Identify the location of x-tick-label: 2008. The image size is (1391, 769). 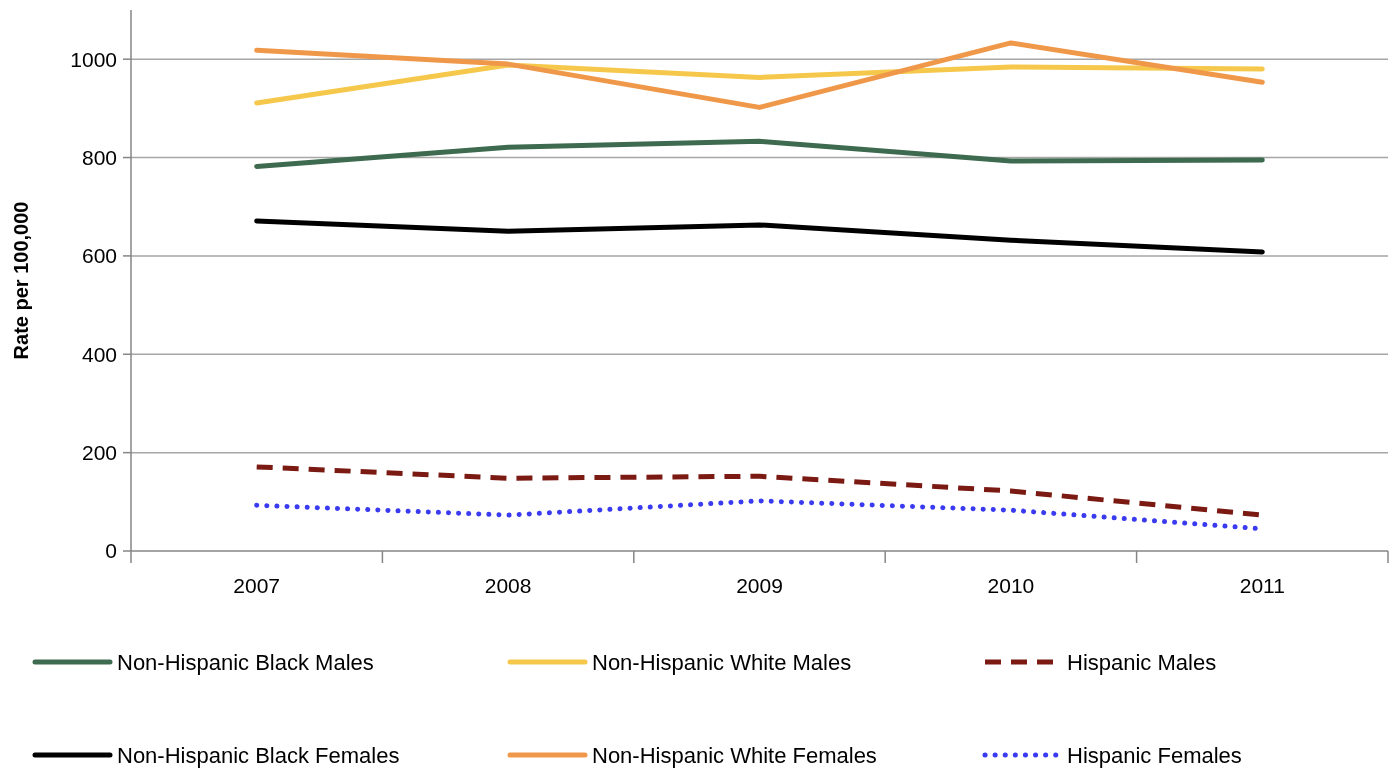
(508, 585).